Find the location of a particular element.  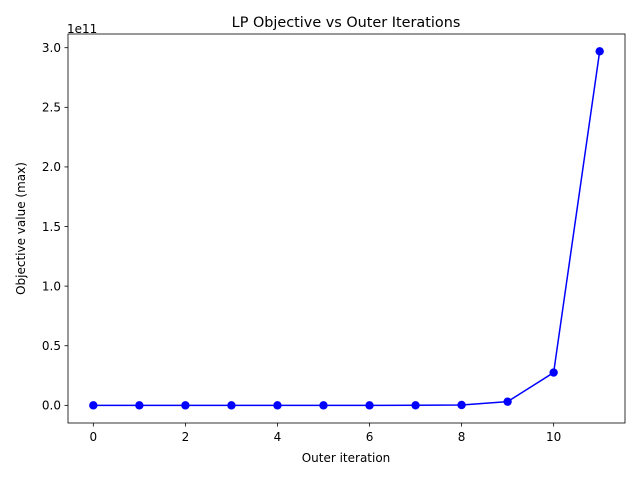

x-tick-label: 2 is located at coordinates (186, 437).